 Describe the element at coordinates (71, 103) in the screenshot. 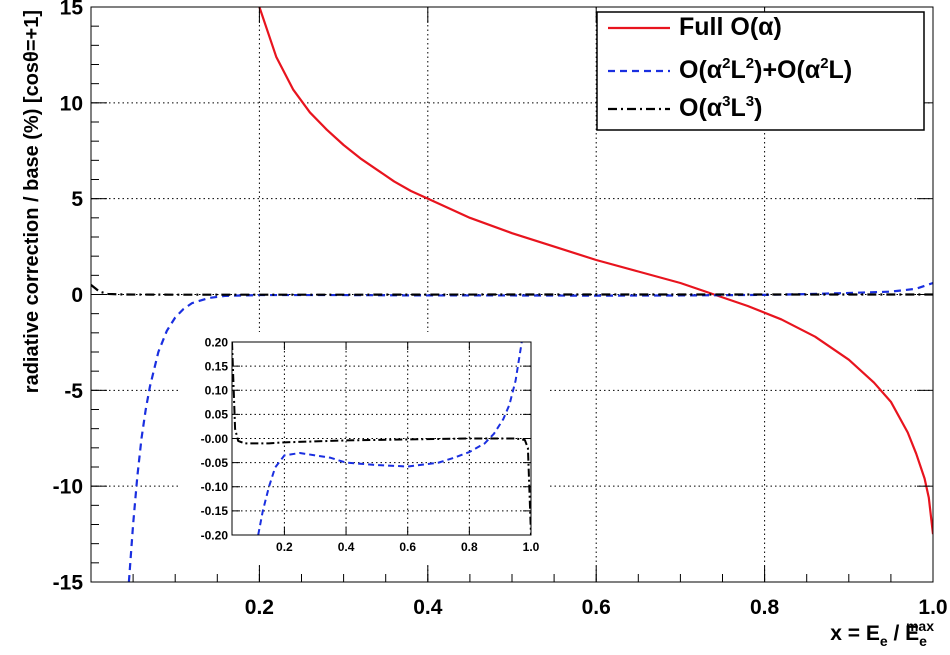

I see `main-y-tick-label: 10` at that location.